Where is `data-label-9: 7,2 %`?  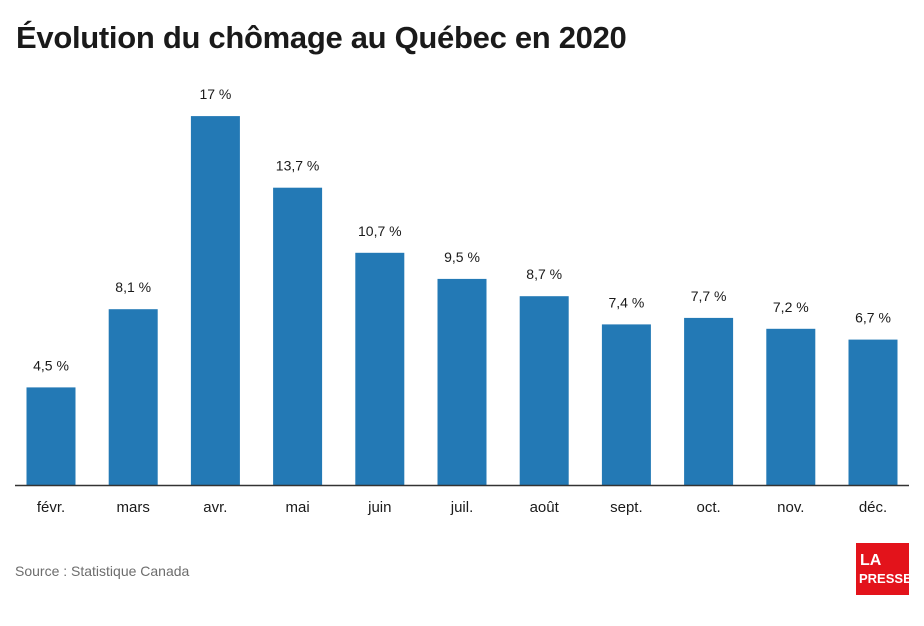
data-label-9: 7,2 % is located at coordinates (791, 307).